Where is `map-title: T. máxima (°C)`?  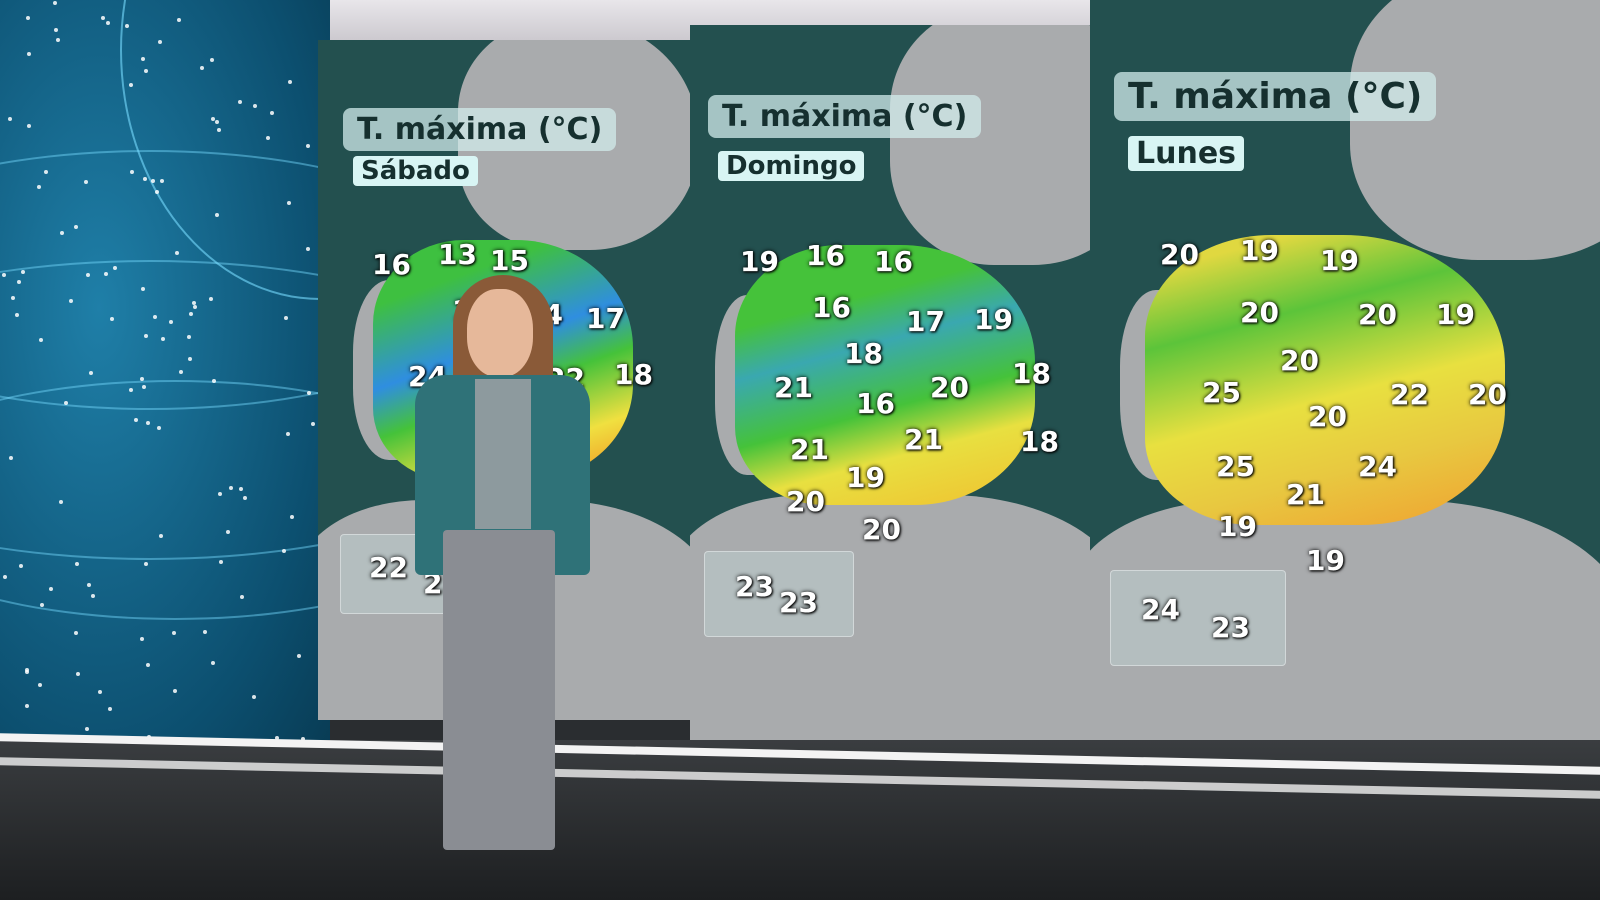
map-title: T. máxima (°C) is located at coordinates (1275, 96).